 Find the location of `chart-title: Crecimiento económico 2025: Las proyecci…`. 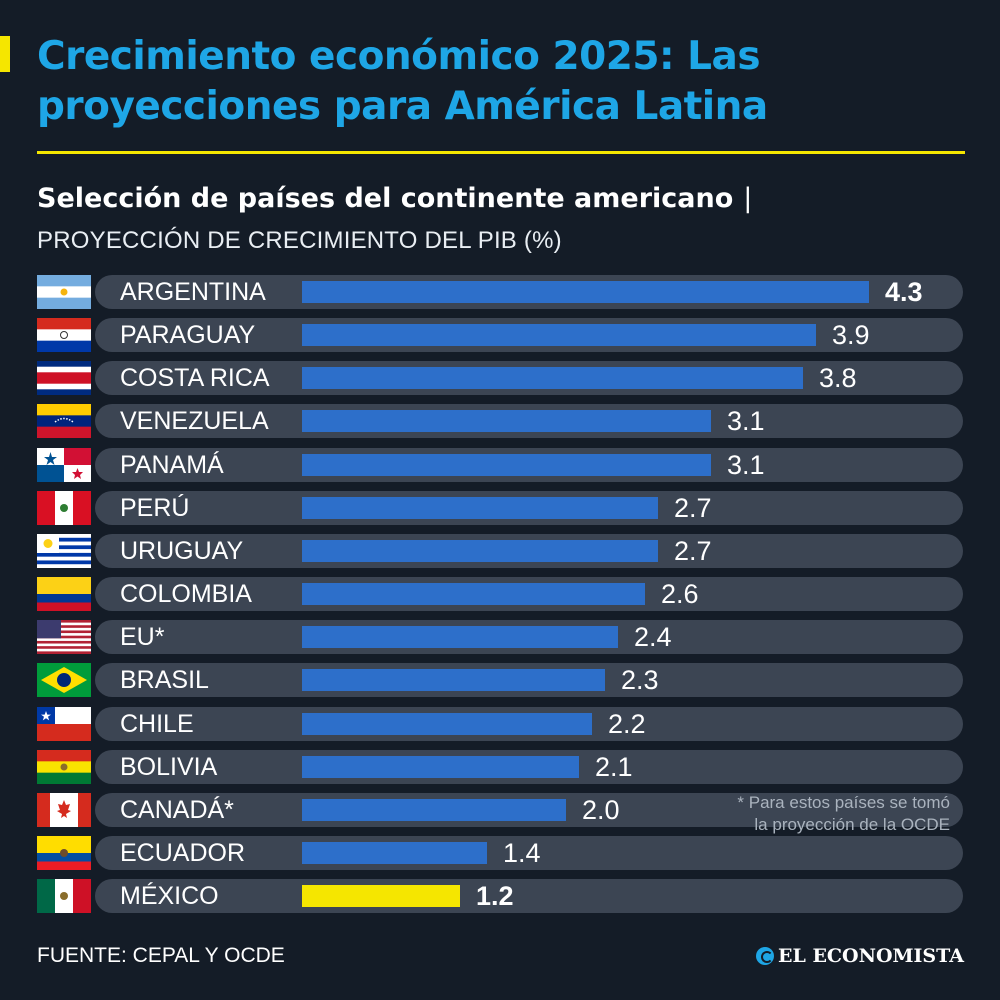

chart-title: Crecimiento económico 2025: Las proyecci… is located at coordinates (402, 81).